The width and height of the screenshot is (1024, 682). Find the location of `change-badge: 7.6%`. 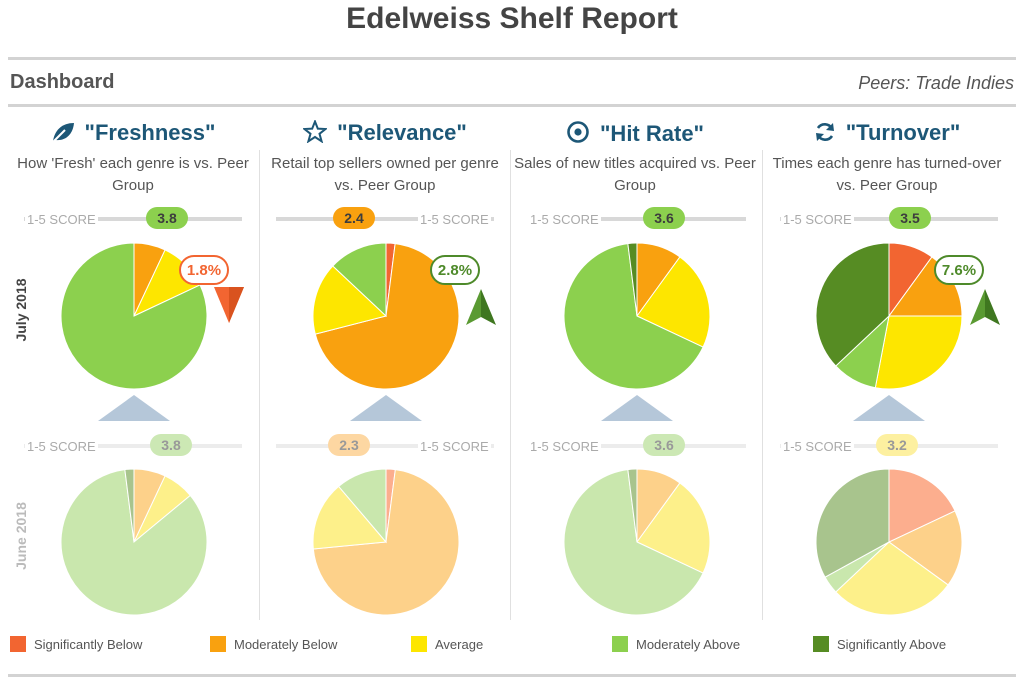

change-badge: 7.6% is located at coordinates (959, 270).